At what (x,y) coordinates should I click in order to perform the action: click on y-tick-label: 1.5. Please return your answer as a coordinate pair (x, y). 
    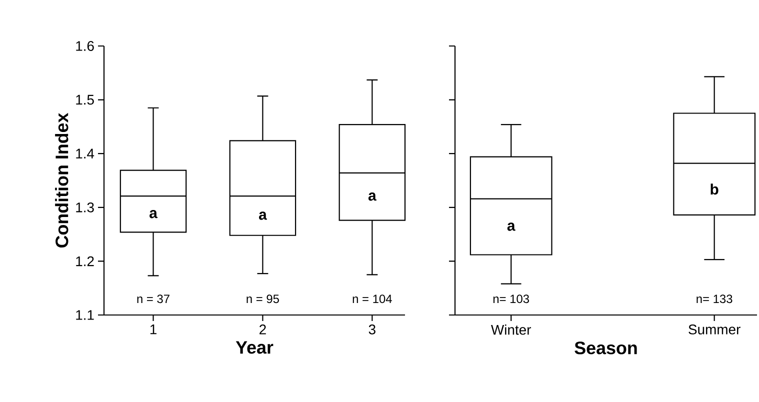
    Looking at the image, I should click on (85, 99).